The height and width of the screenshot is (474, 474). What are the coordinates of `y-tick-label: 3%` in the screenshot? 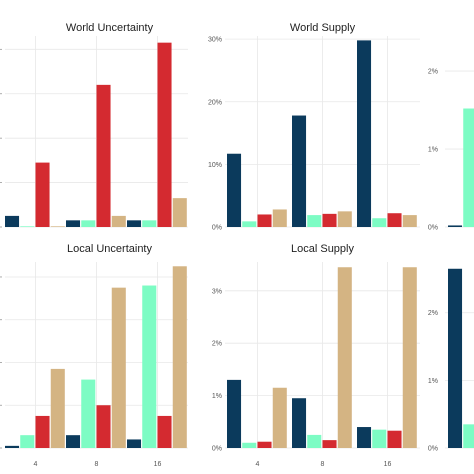 It's located at (217, 291).